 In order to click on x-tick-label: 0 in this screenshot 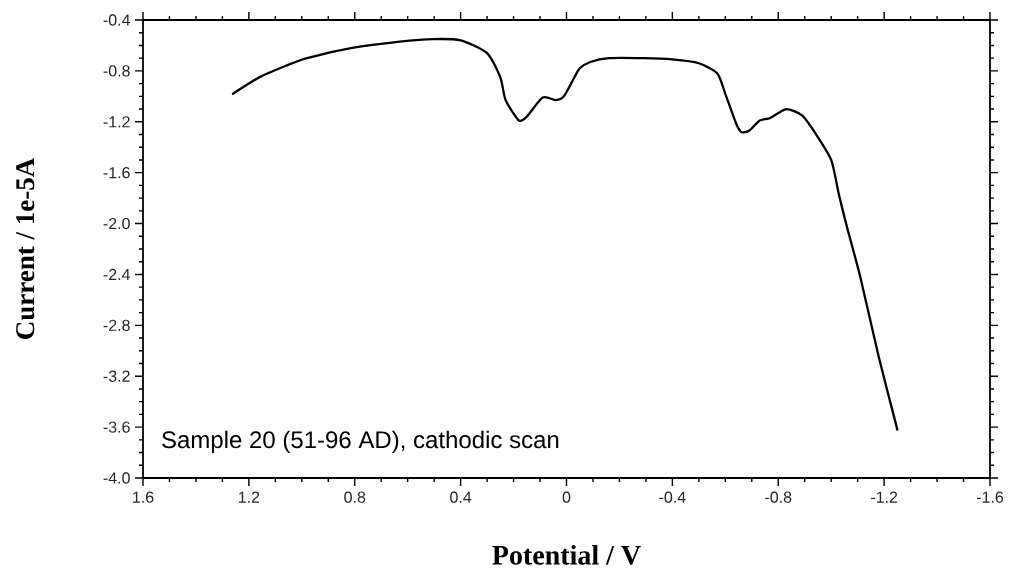, I will do `click(566, 497)`.